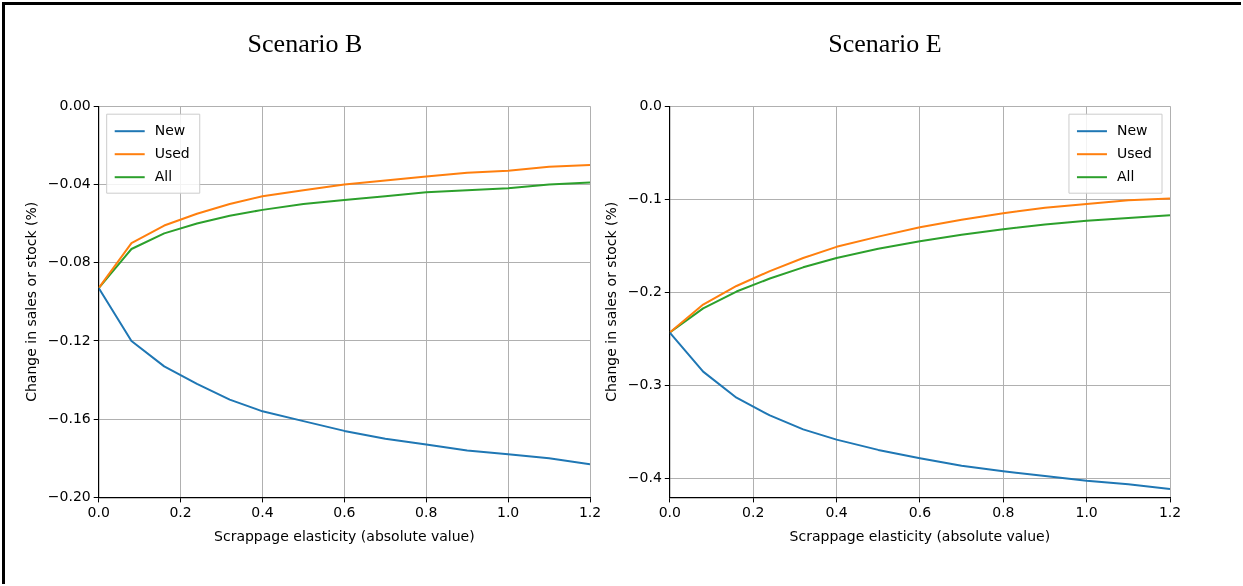  I want to click on chart-title: Scenario B, so click(305, 44).